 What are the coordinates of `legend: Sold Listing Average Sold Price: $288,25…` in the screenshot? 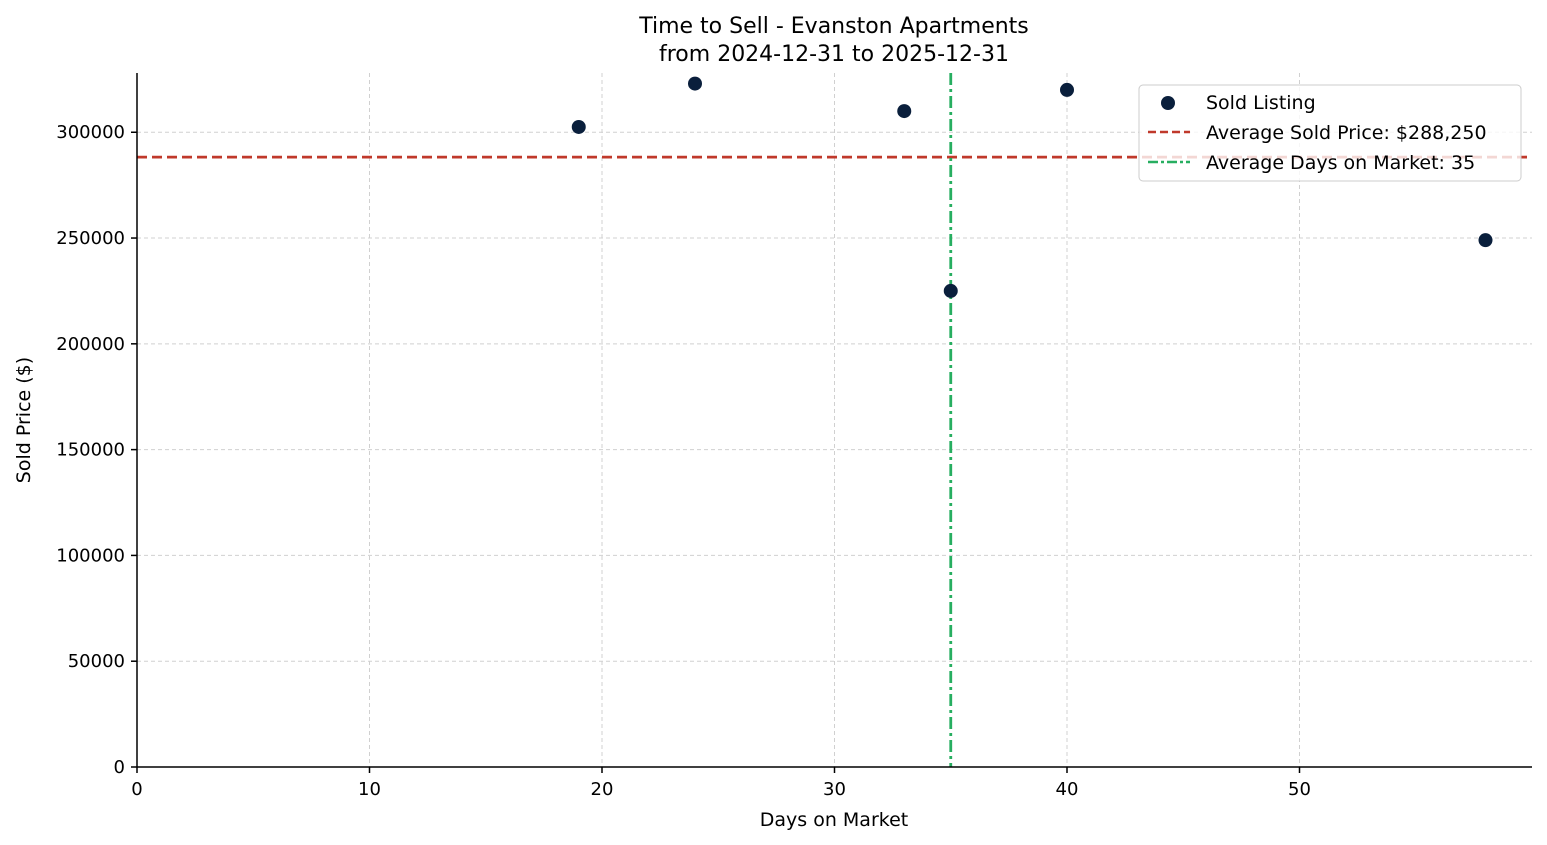 It's located at (1330, 133).